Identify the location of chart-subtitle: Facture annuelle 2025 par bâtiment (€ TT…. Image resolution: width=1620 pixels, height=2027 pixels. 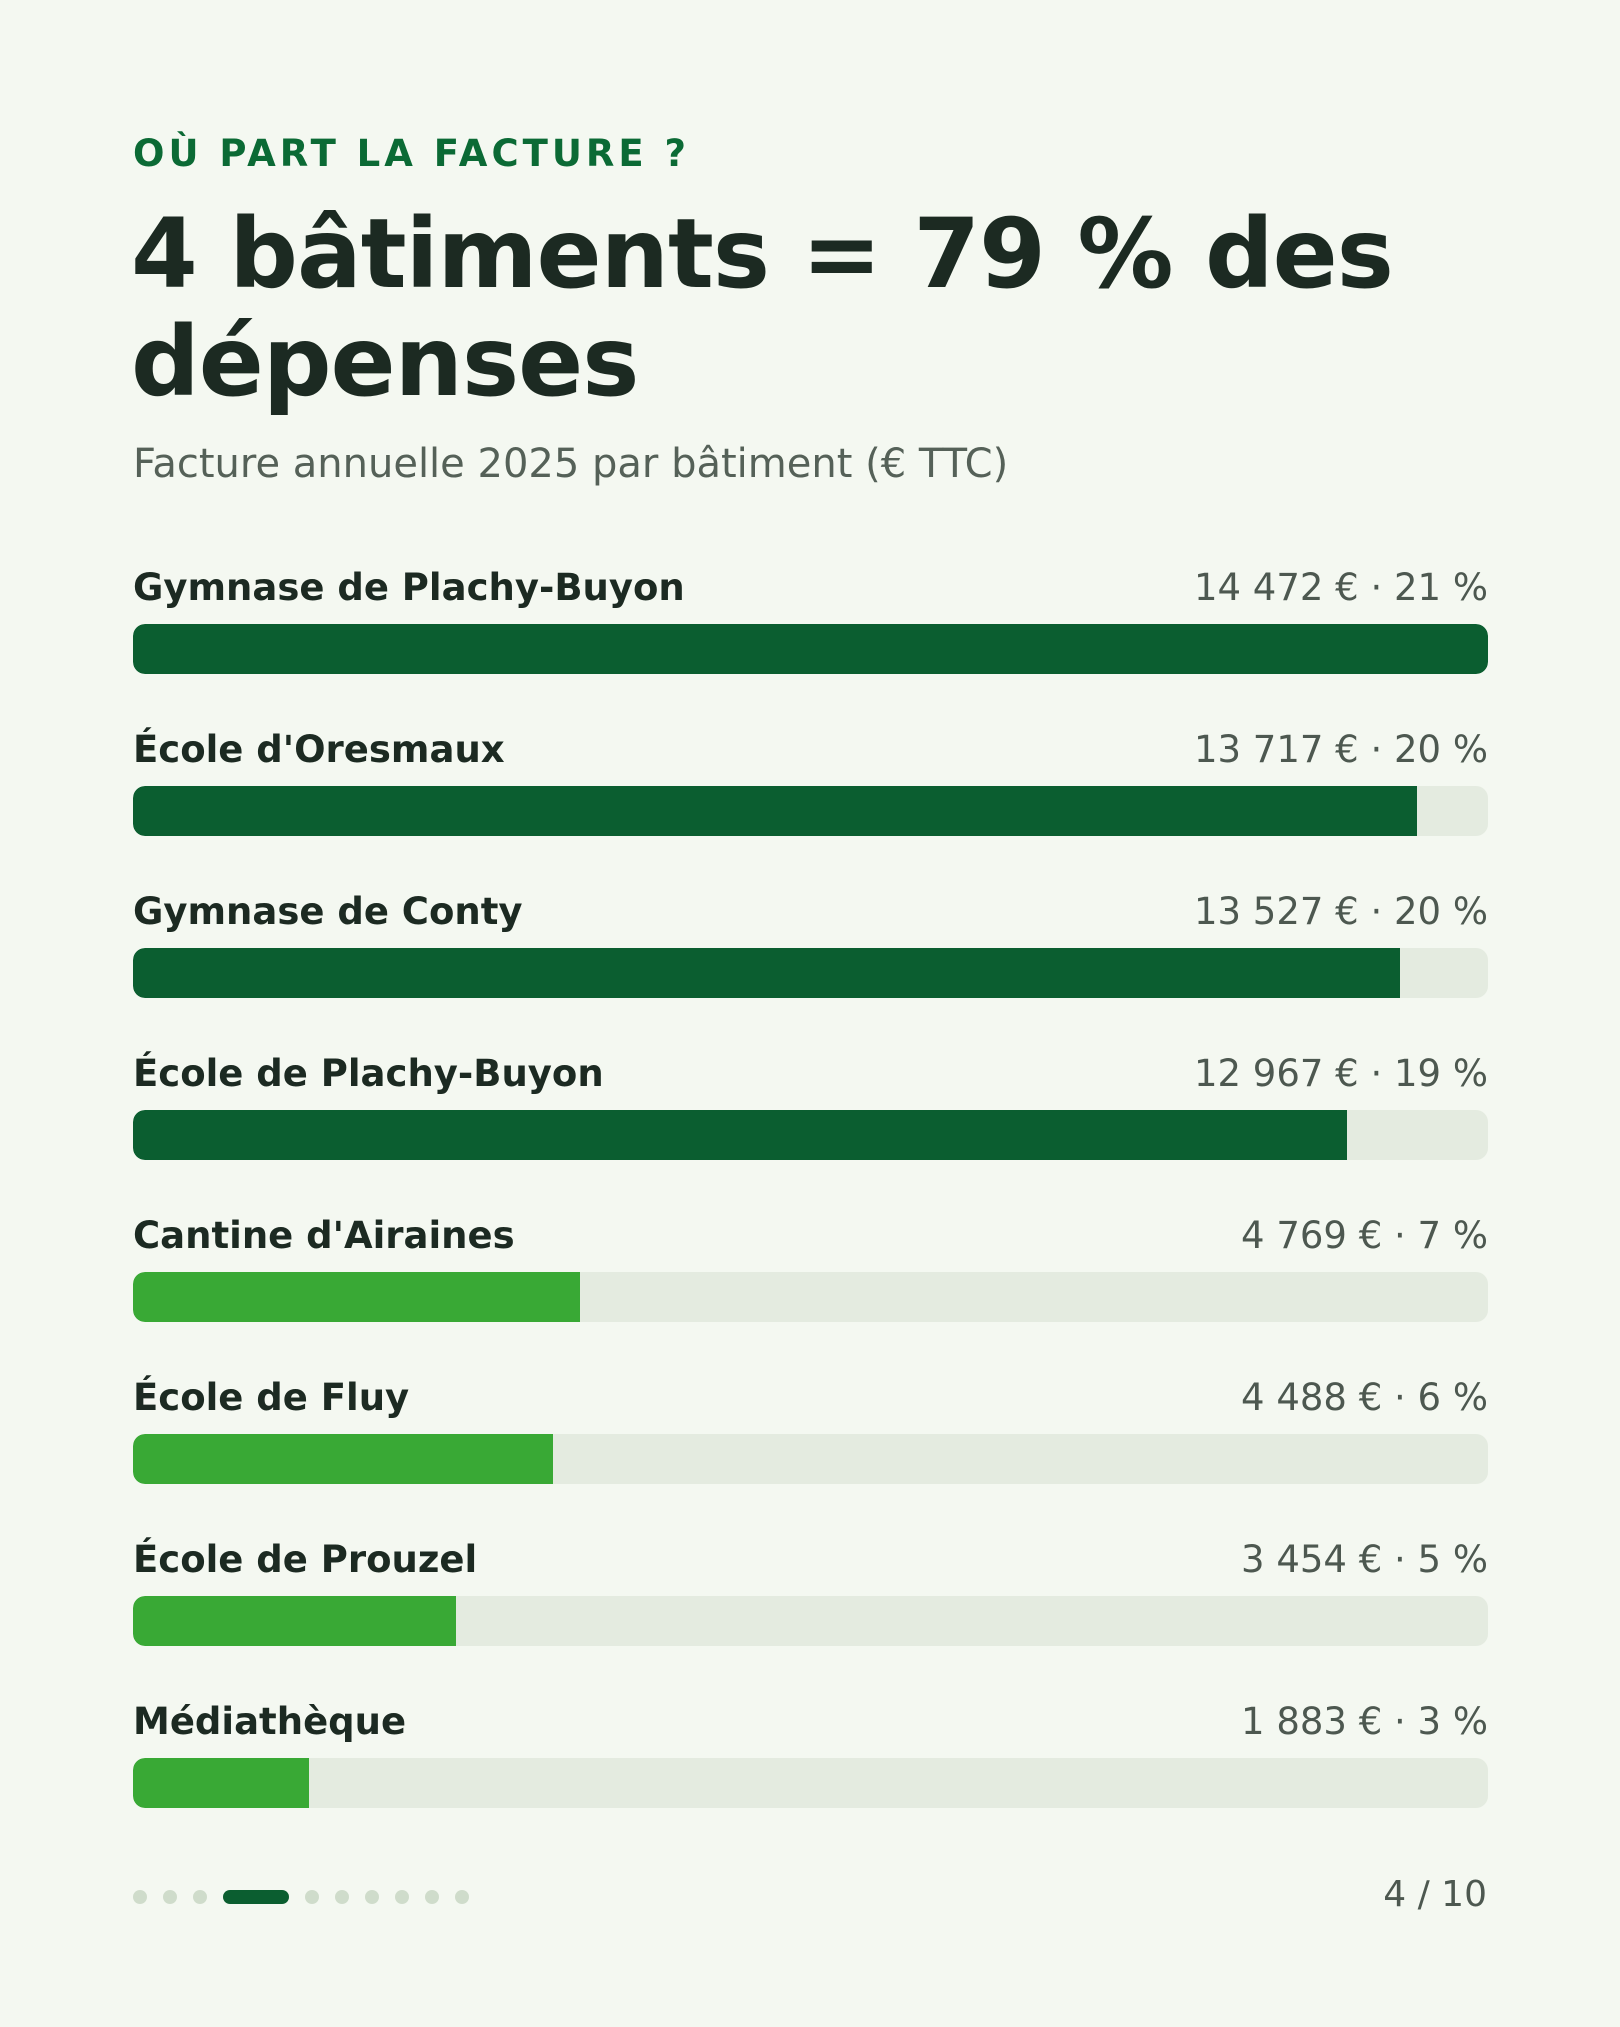
(571, 464).